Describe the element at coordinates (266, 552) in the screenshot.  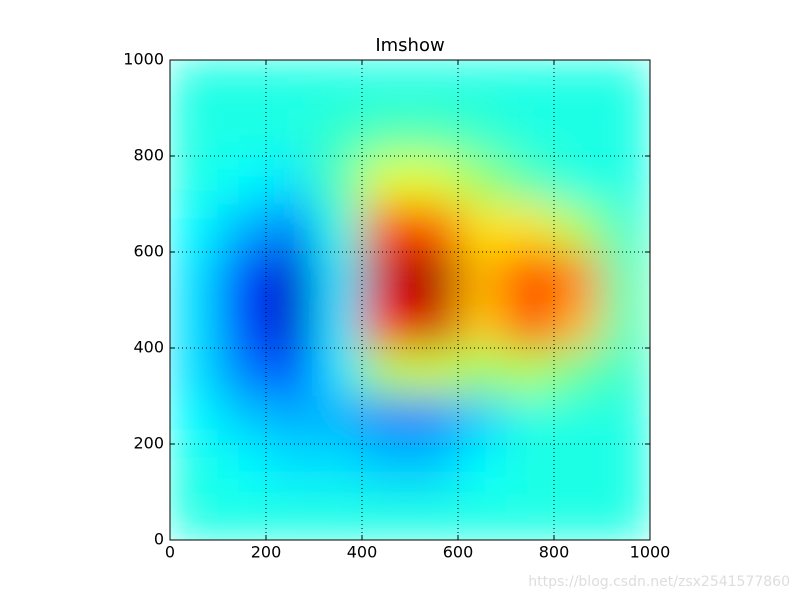
I see `x-tick-label: 200` at that location.